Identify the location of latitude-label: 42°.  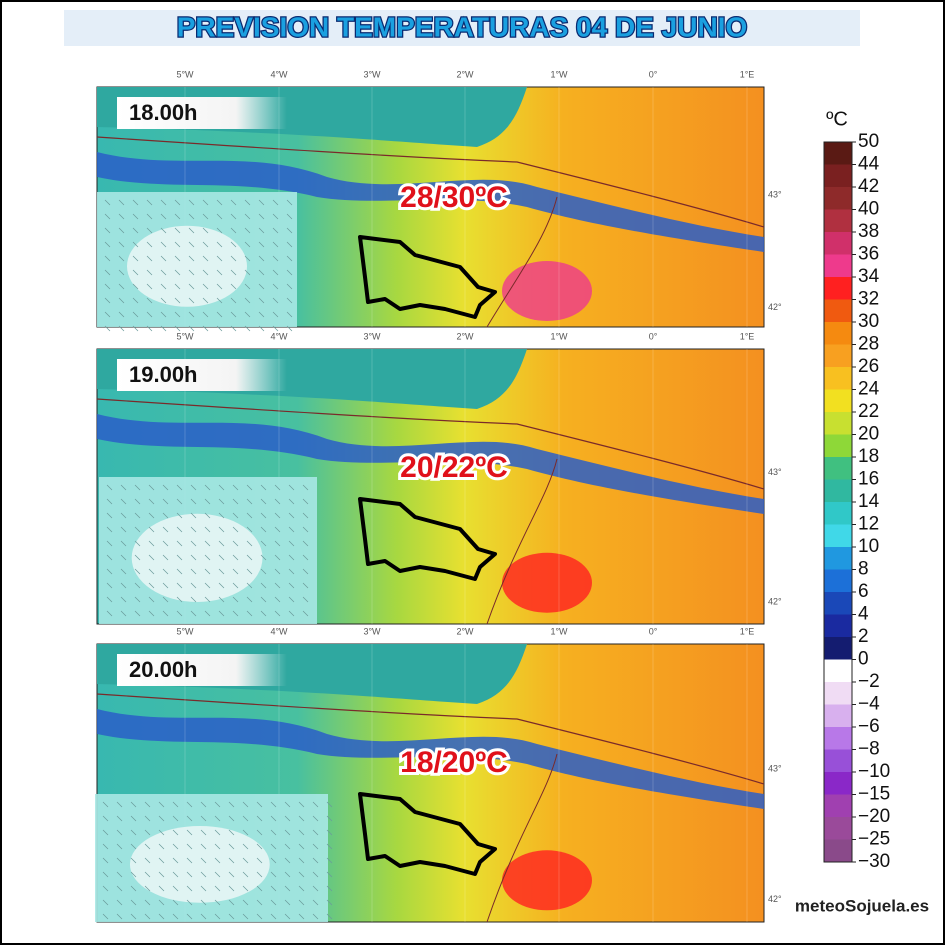
(775, 307).